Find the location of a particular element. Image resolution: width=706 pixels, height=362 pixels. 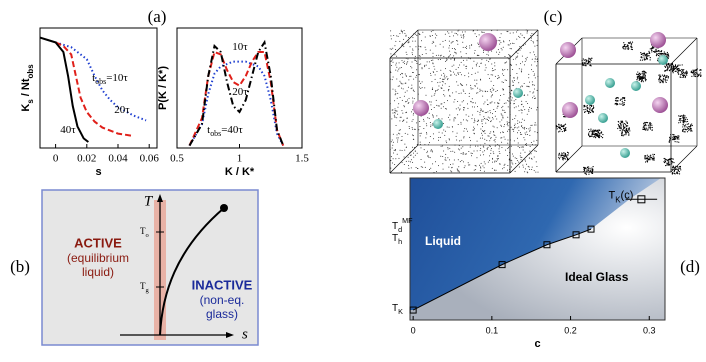

x-tick-label: 0.5 is located at coordinates (177, 159).